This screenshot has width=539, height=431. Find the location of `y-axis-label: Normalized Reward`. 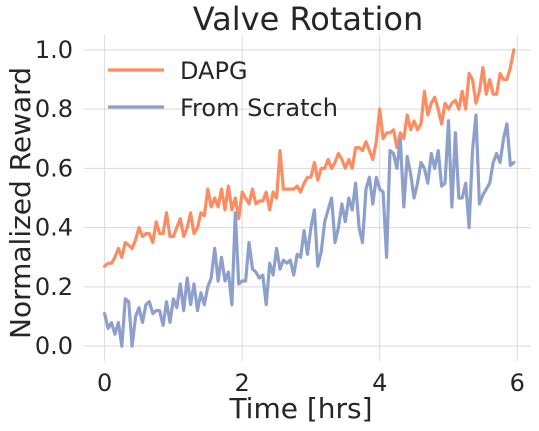

y-axis-label: Normalized Reward is located at coordinates (20, 203).